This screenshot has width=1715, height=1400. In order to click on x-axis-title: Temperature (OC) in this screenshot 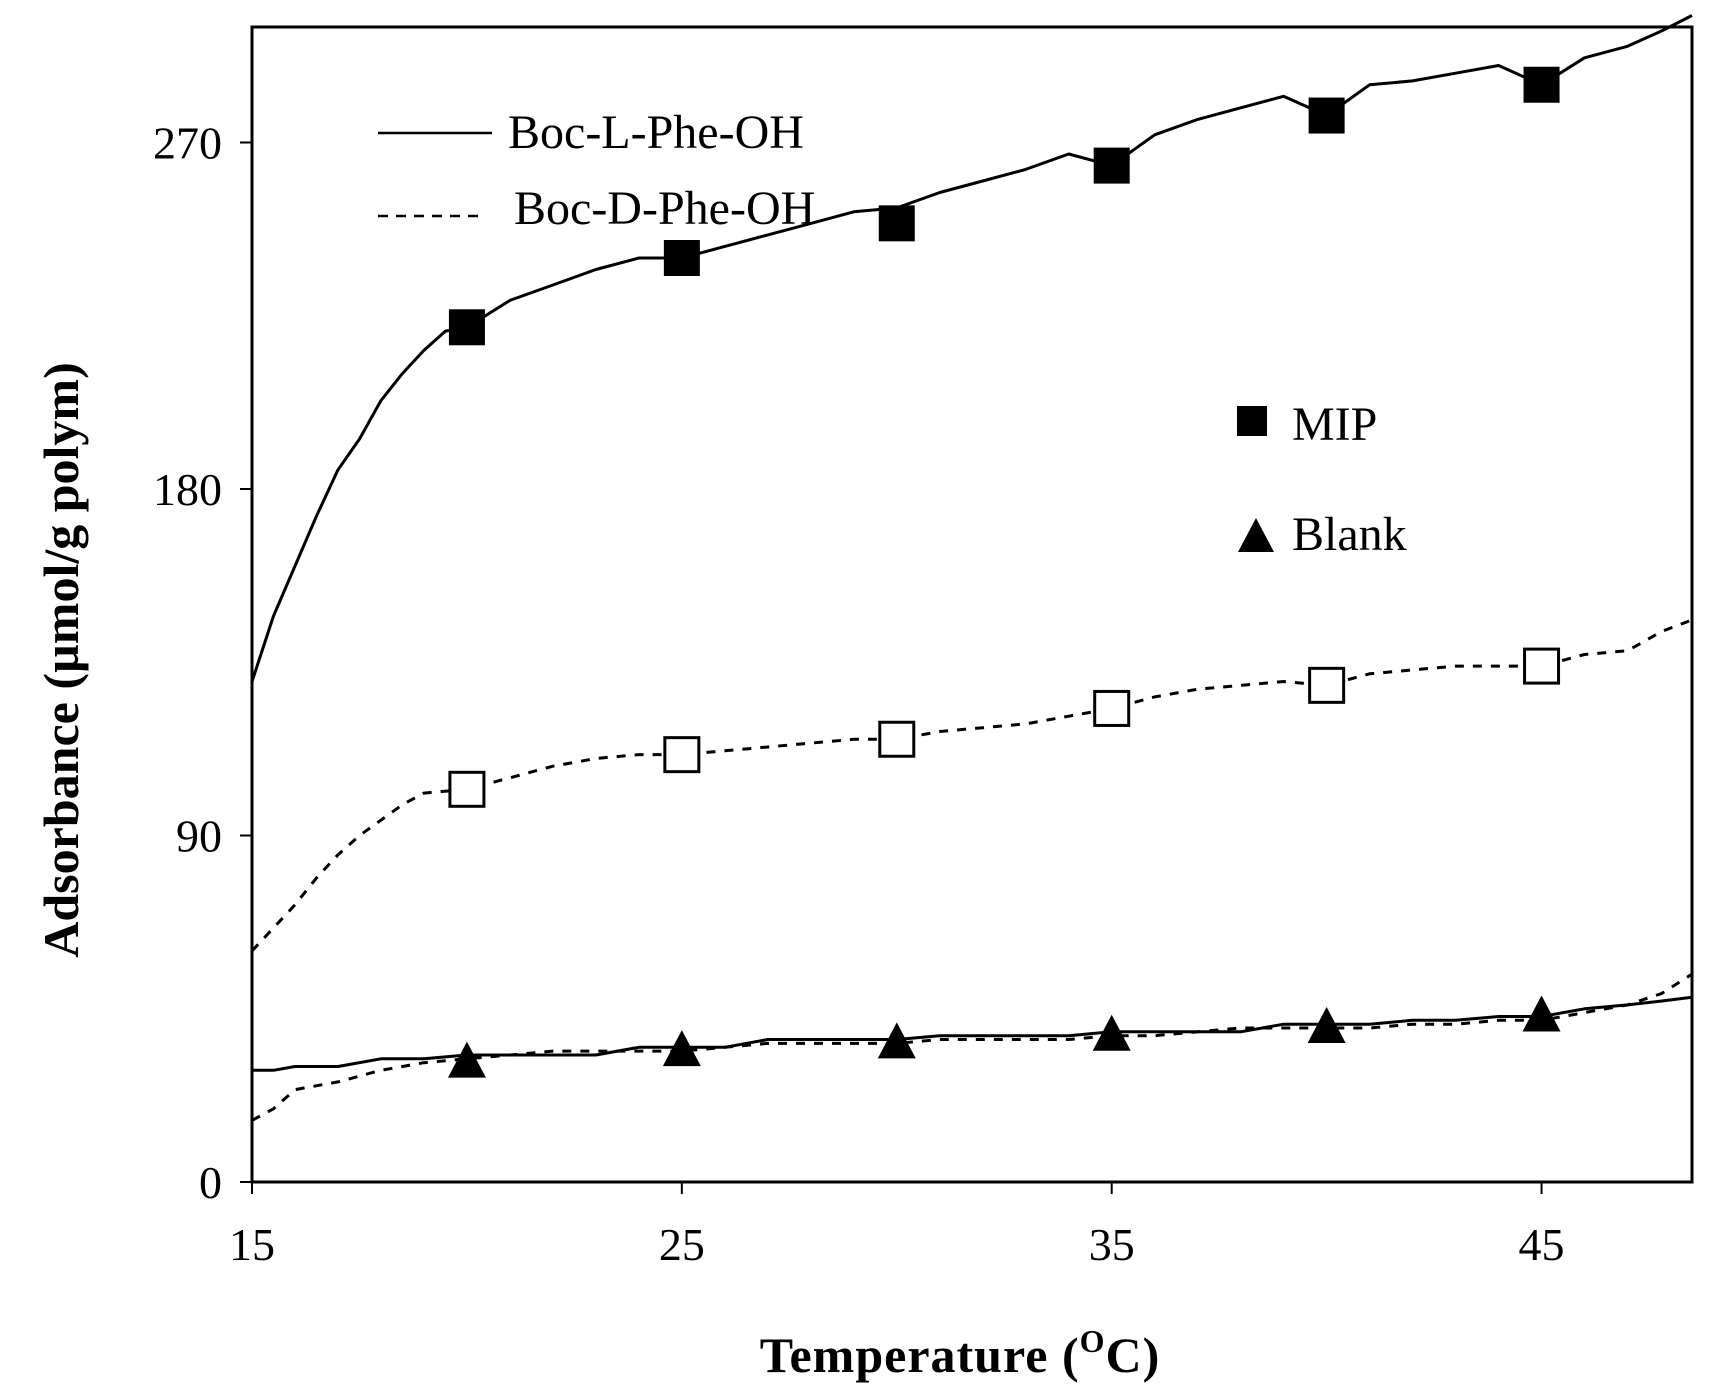, I will do `click(960, 1353)`.